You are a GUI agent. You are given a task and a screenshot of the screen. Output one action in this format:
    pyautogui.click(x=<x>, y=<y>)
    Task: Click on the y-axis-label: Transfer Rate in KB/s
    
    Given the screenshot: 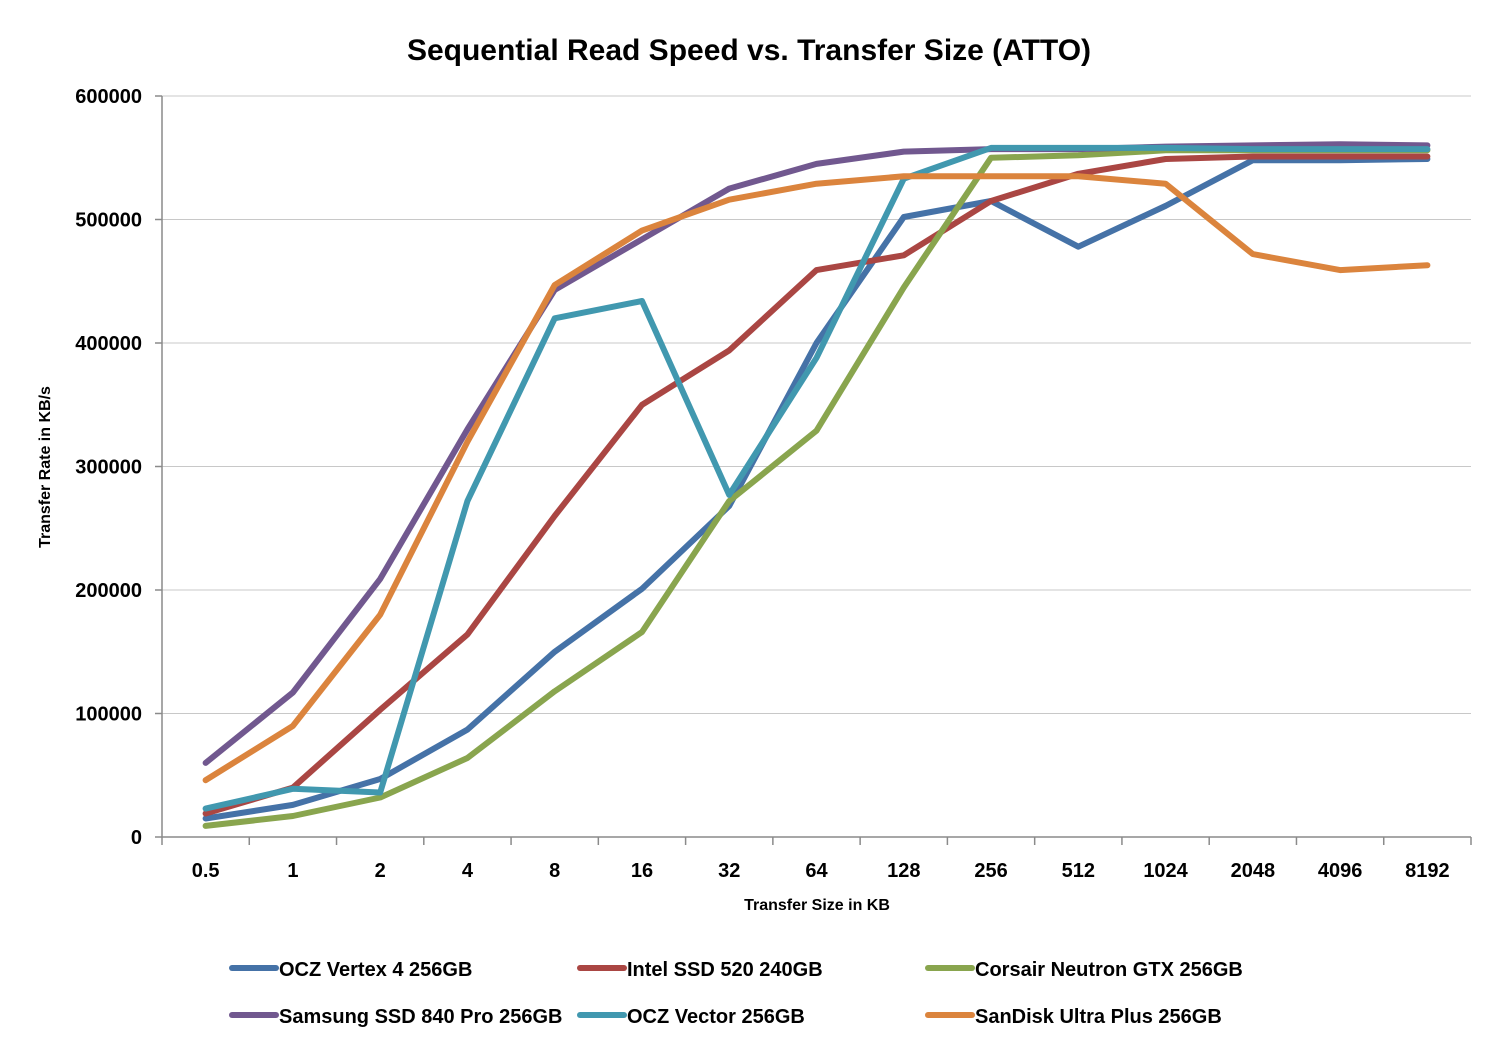 What is the action you would take?
    pyautogui.click(x=45, y=467)
    